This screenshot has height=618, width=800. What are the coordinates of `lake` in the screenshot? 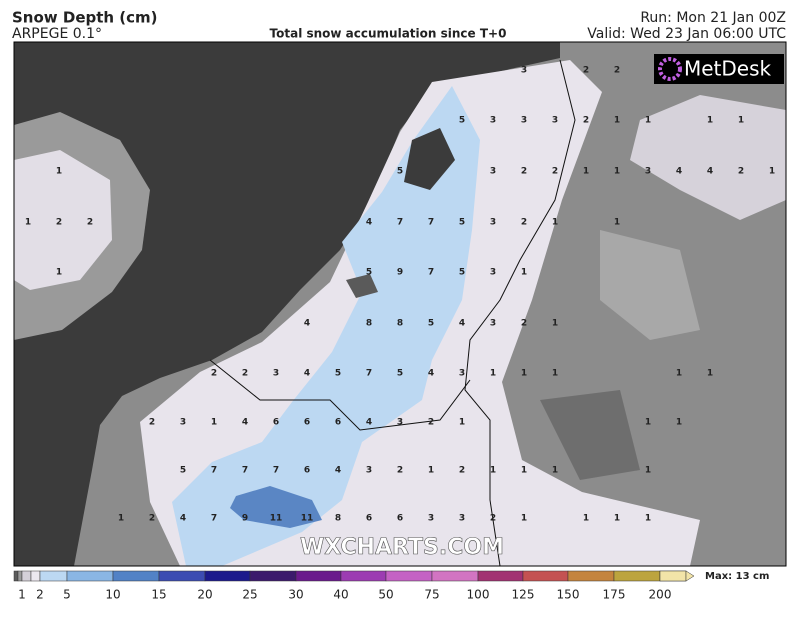 It's located at (429, 159).